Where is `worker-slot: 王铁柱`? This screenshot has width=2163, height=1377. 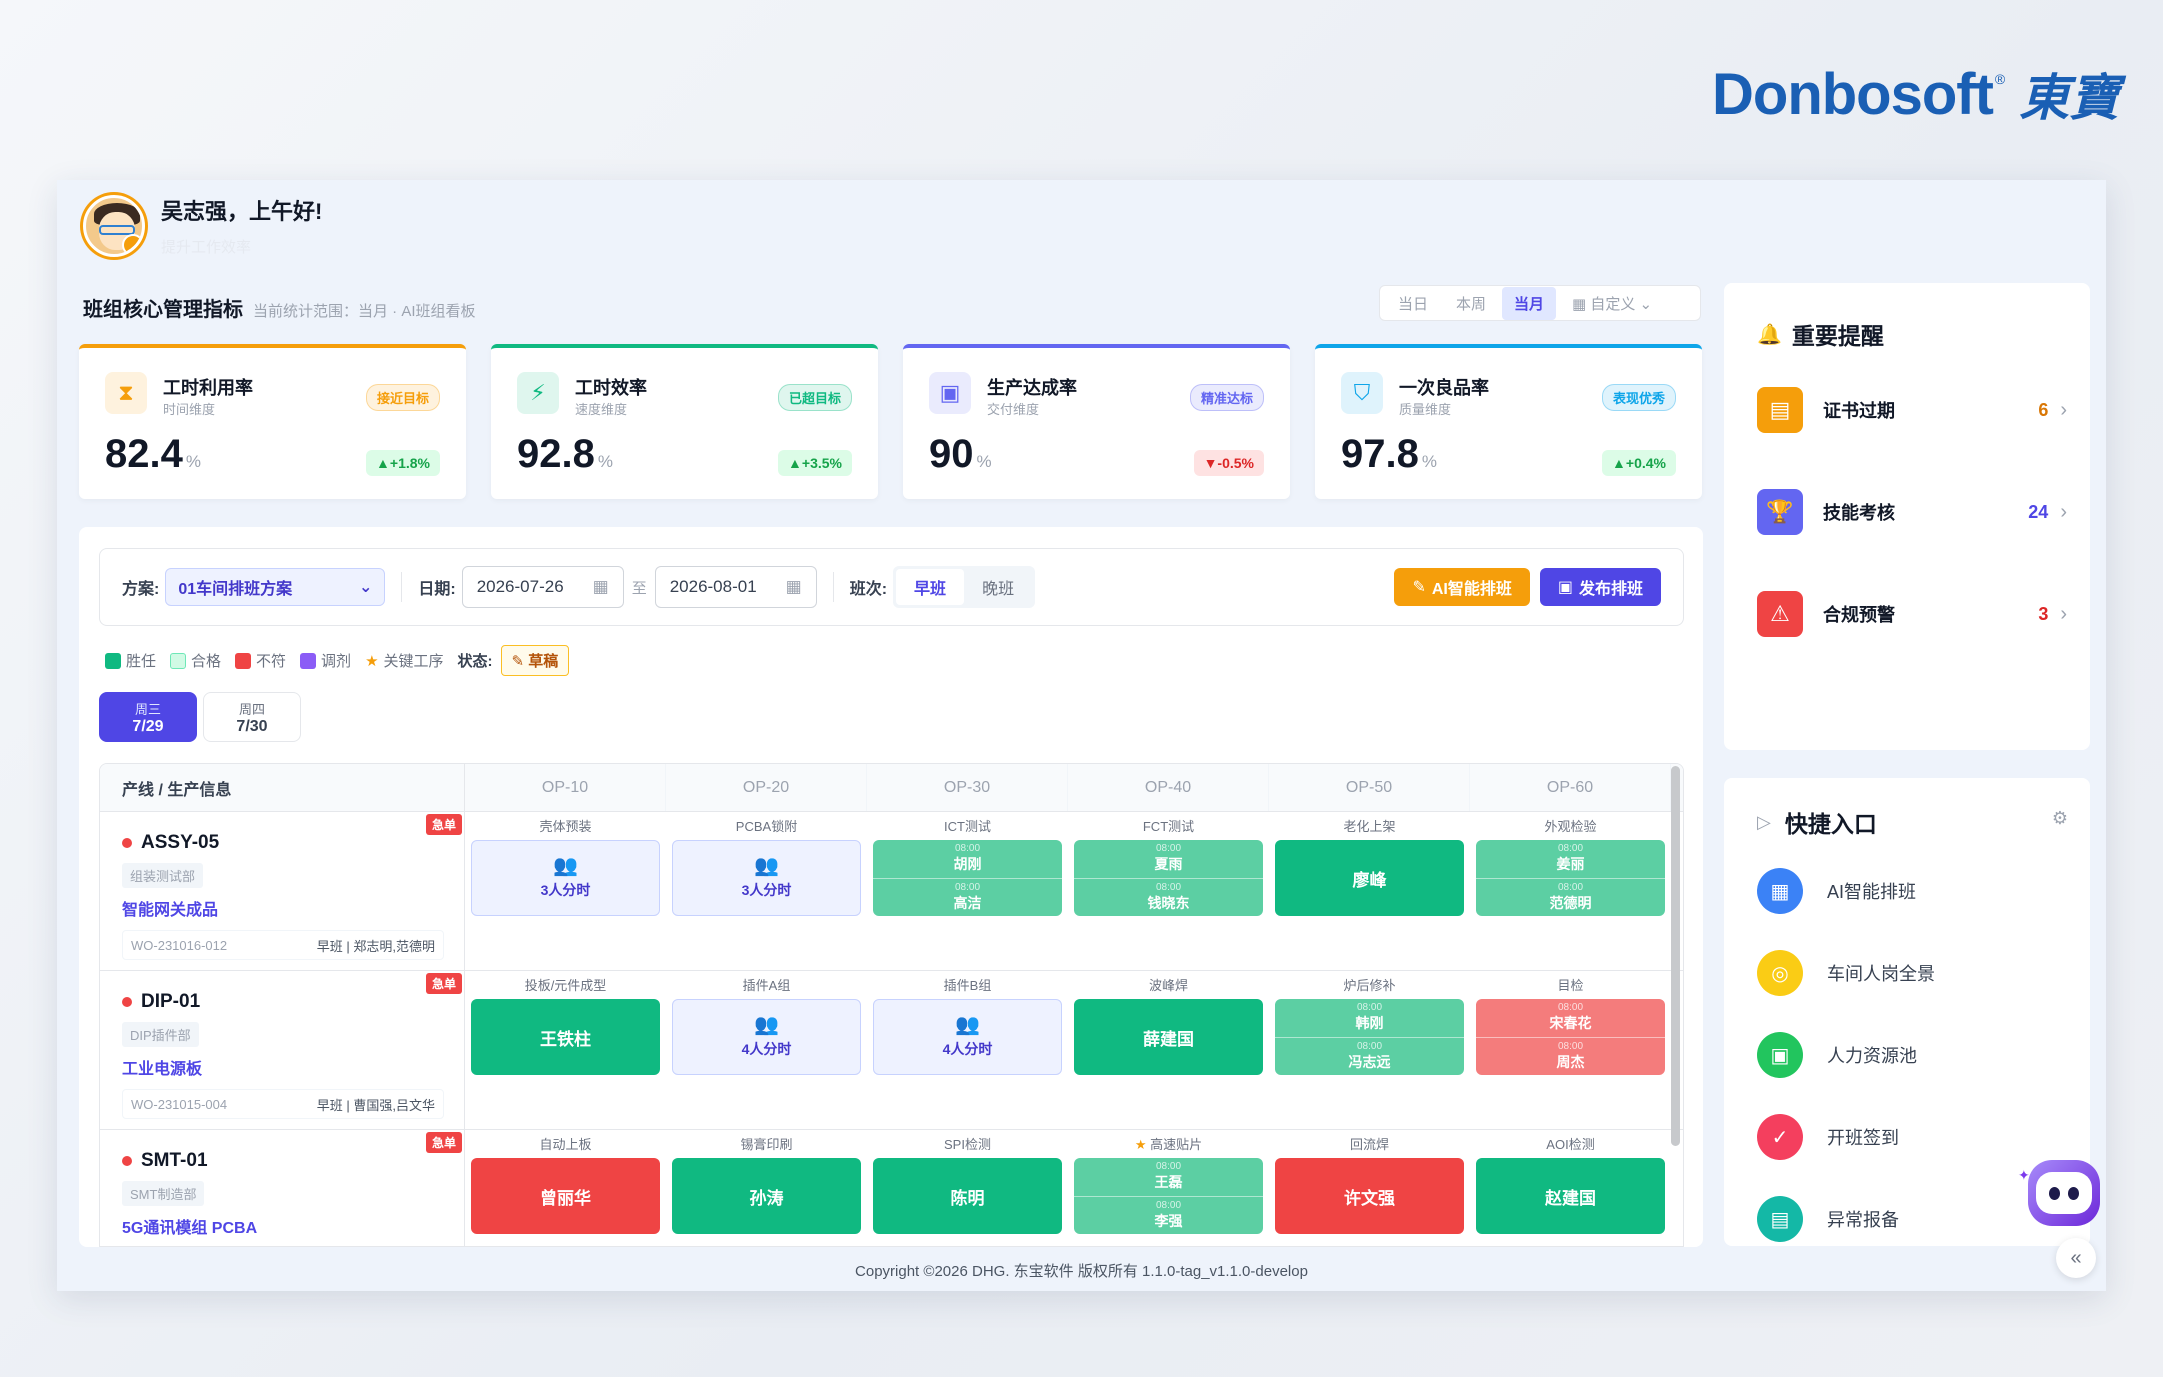
worker-slot: 王铁柱 is located at coordinates (565, 1037).